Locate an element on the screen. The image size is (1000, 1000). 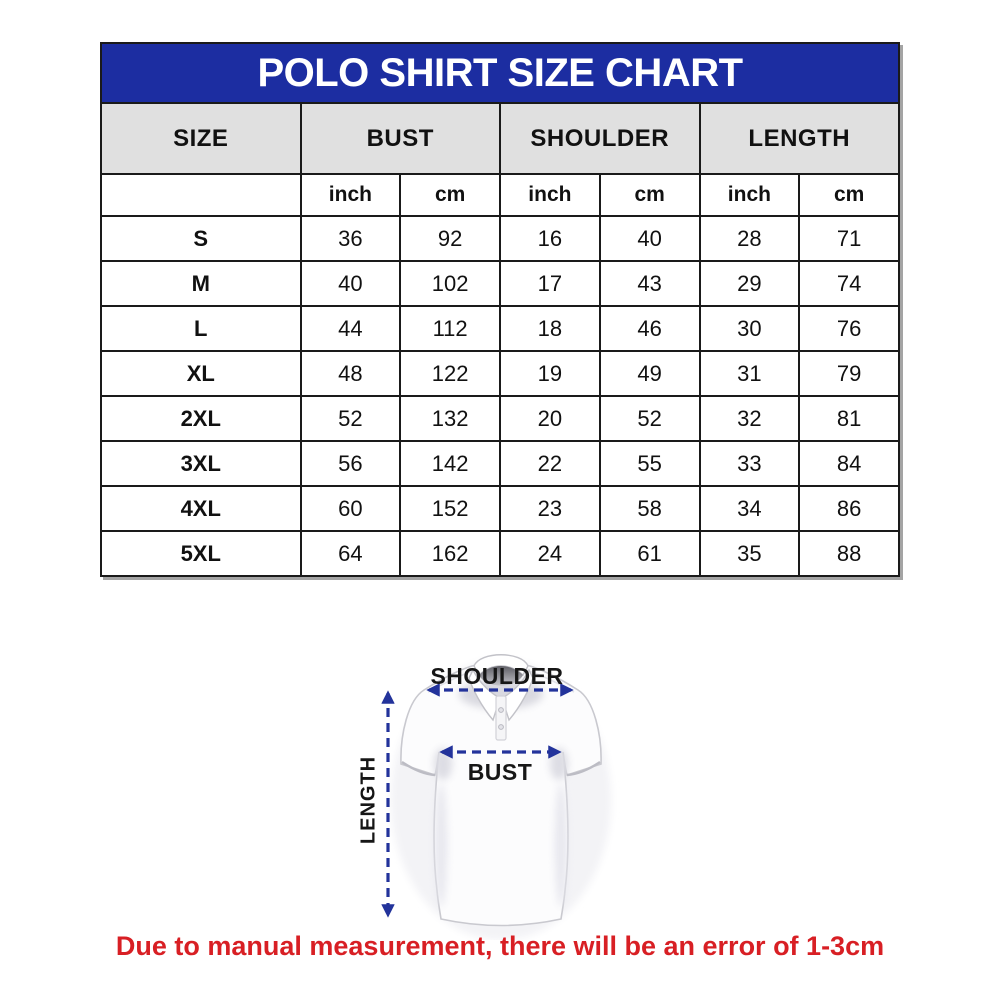
measurement-cell: 86 is located at coordinates (849, 508).